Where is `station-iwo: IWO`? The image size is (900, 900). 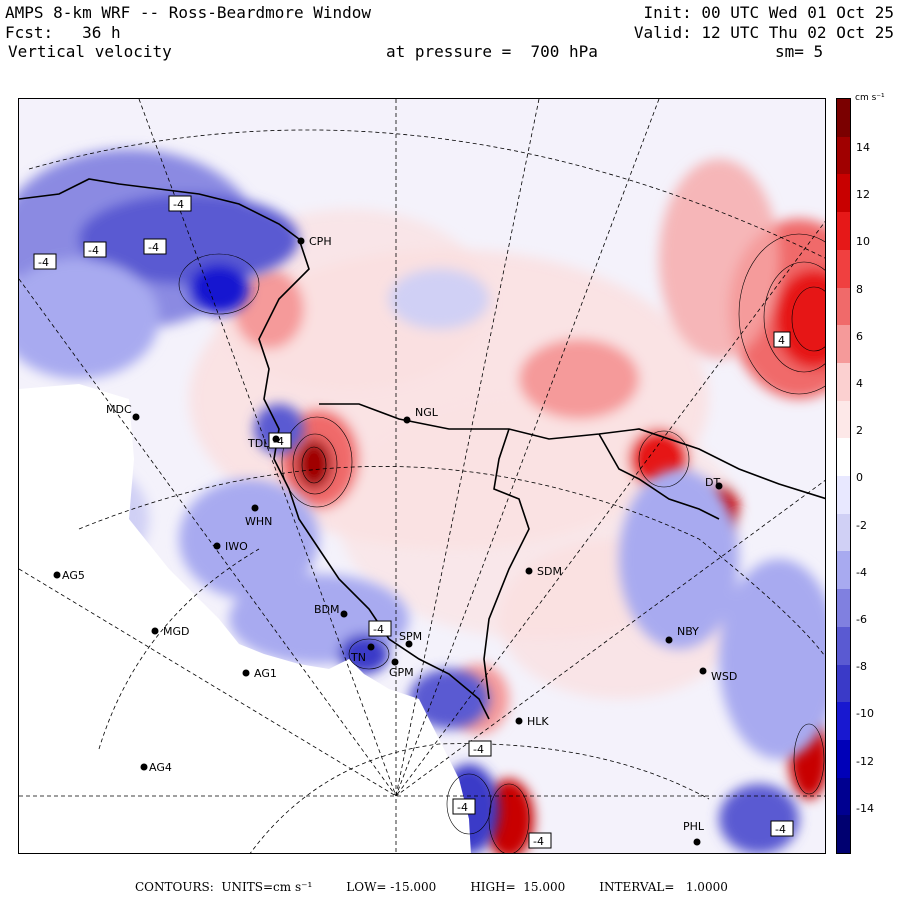
station-iwo: IWO is located at coordinates (231, 546).